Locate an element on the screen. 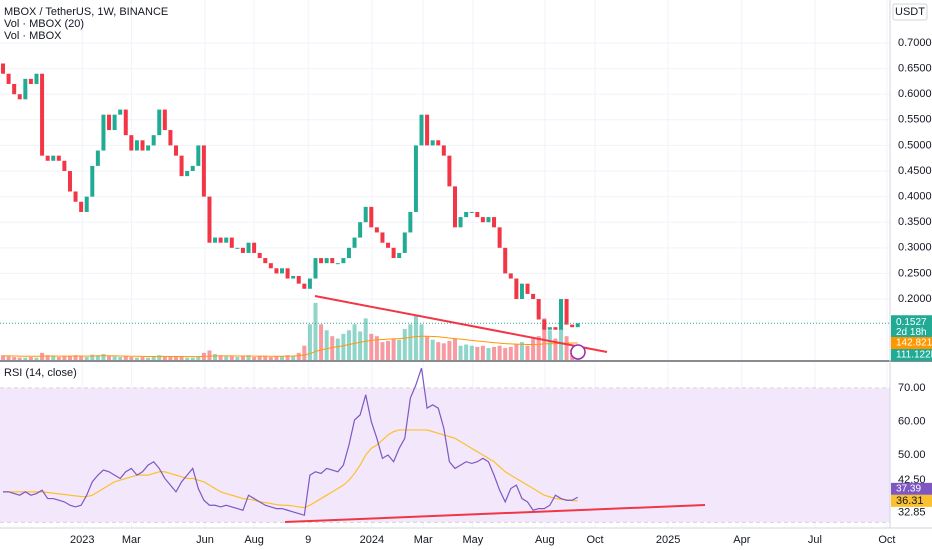  currency-box is located at coordinates (910, 12).